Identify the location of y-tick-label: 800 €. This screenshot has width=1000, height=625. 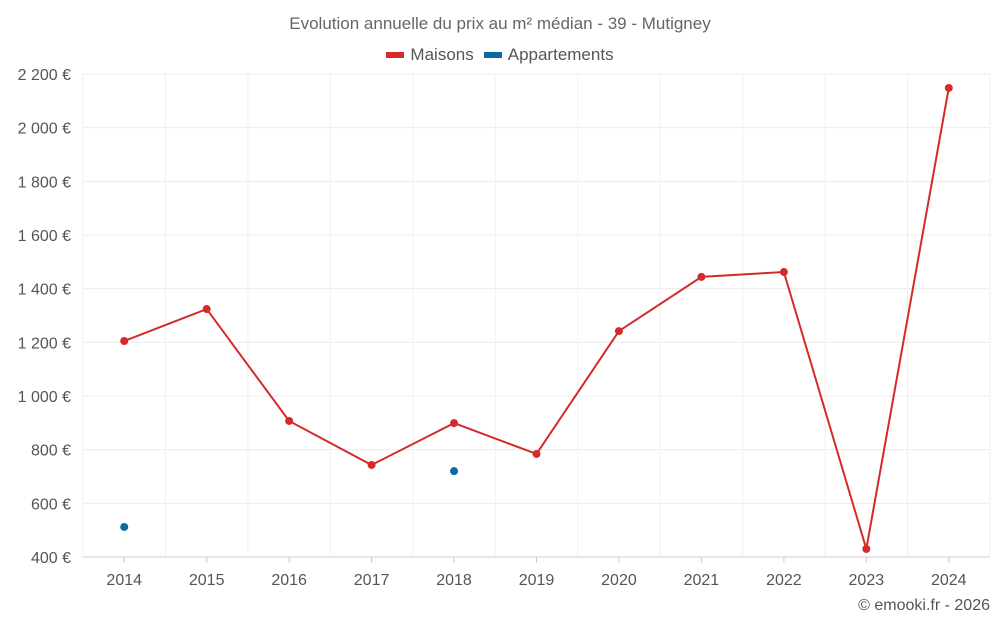
(51, 451).